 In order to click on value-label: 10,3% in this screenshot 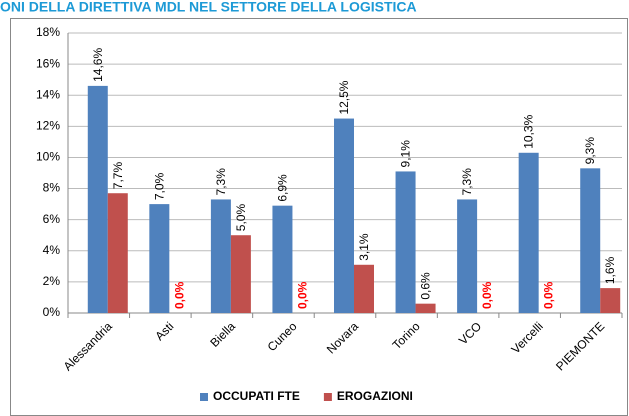, I will do `click(529, 131)`.